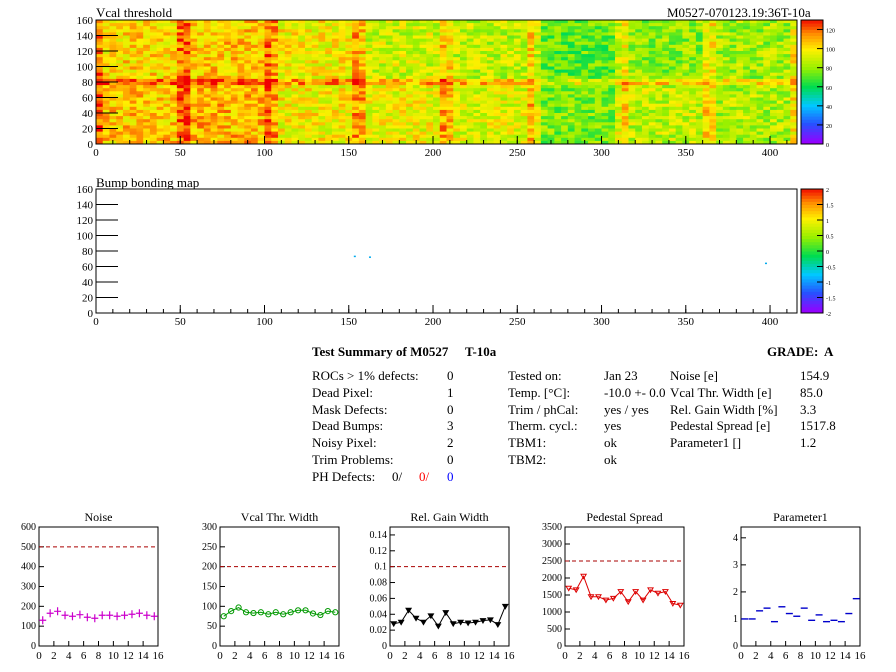  What do you see at coordinates (379, 614) in the screenshot?
I see `y-tick-label: 0.04` at bounding box center [379, 614].